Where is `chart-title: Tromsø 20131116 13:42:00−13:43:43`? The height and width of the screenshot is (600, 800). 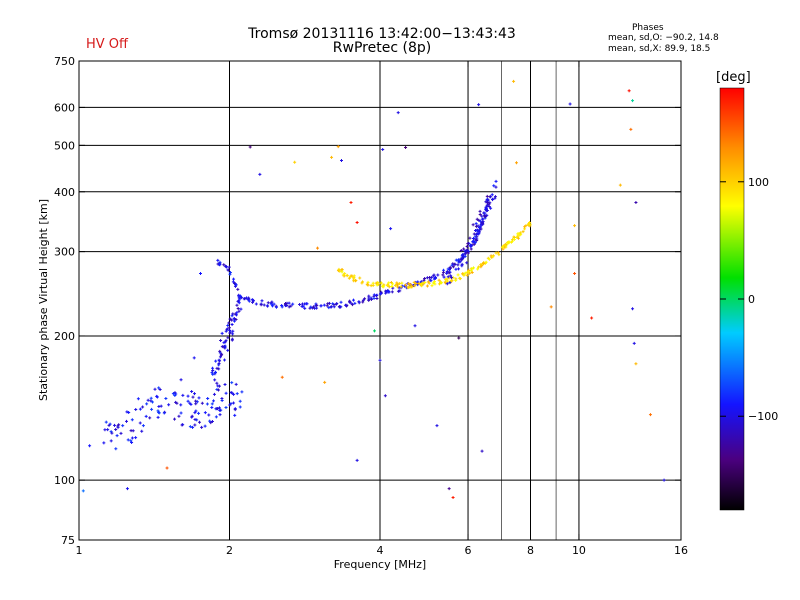 chart-title: Tromsø 20131116 13:42:00−13:43:43 is located at coordinates (382, 34).